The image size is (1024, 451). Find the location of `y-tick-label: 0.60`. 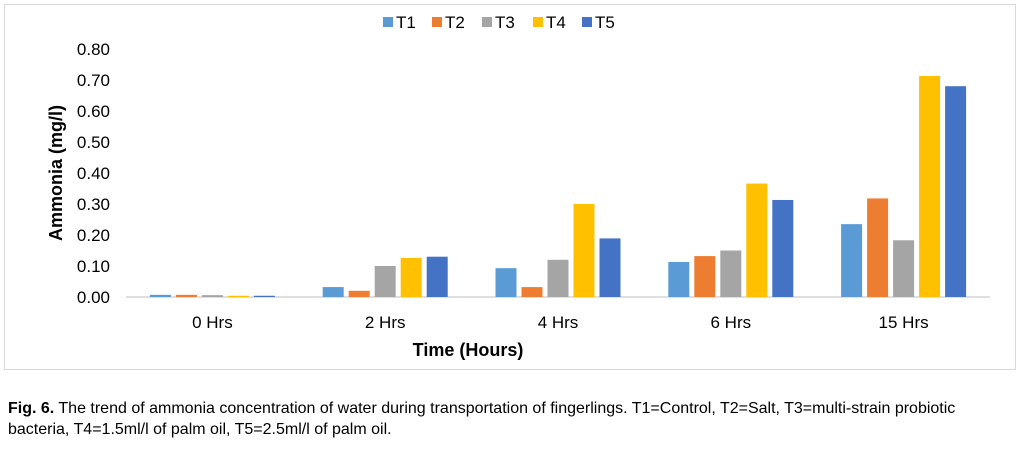

y-tick-label: 0.60 is located at coordinates (93, 111).